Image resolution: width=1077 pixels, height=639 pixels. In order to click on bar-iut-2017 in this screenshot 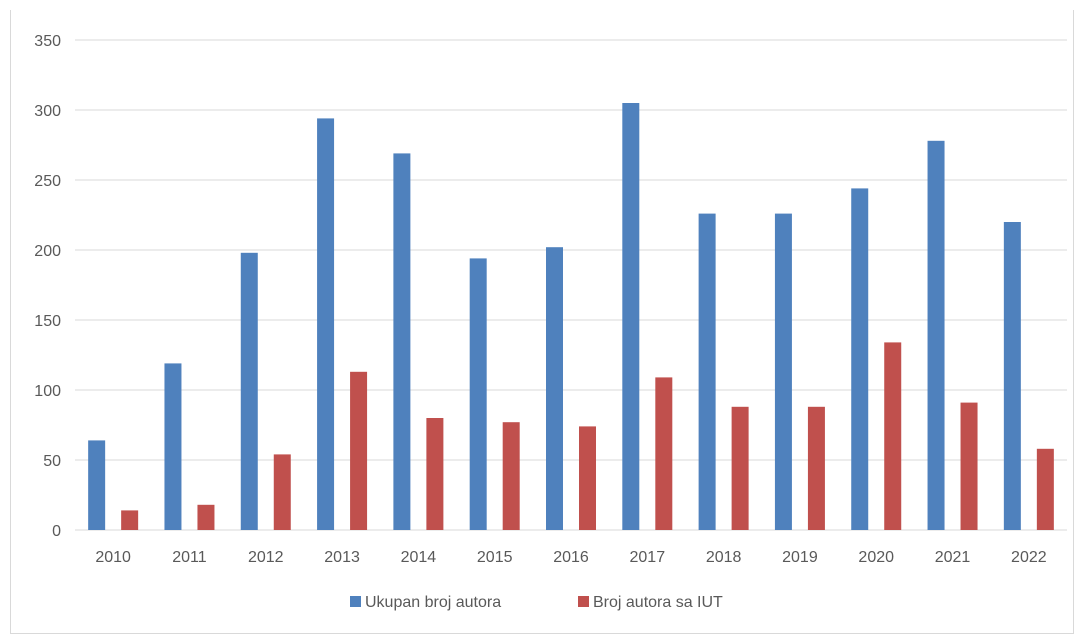, I will do `click(664, 453)`.